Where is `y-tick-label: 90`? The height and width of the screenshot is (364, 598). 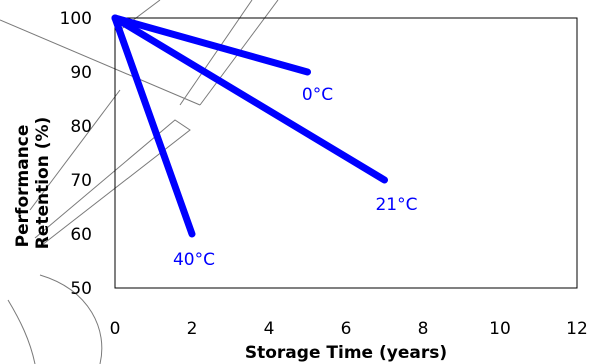
y-tick-label: 90 is located at coordinates (81, 73).